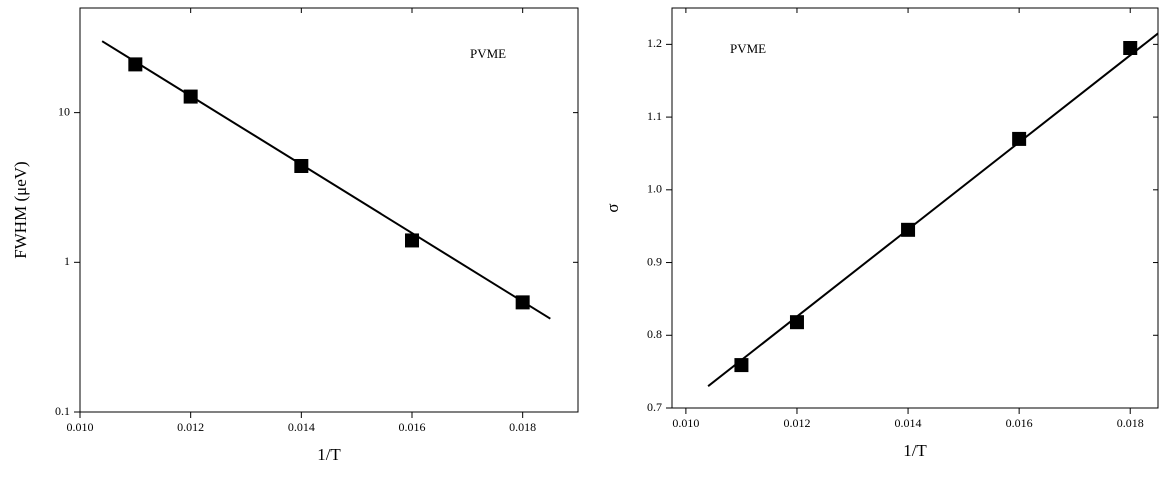  What do you see at coordinates (62, 411) in the screenshot?
I see `y-tick-label: 0.1` at bounding box center [62, 411].